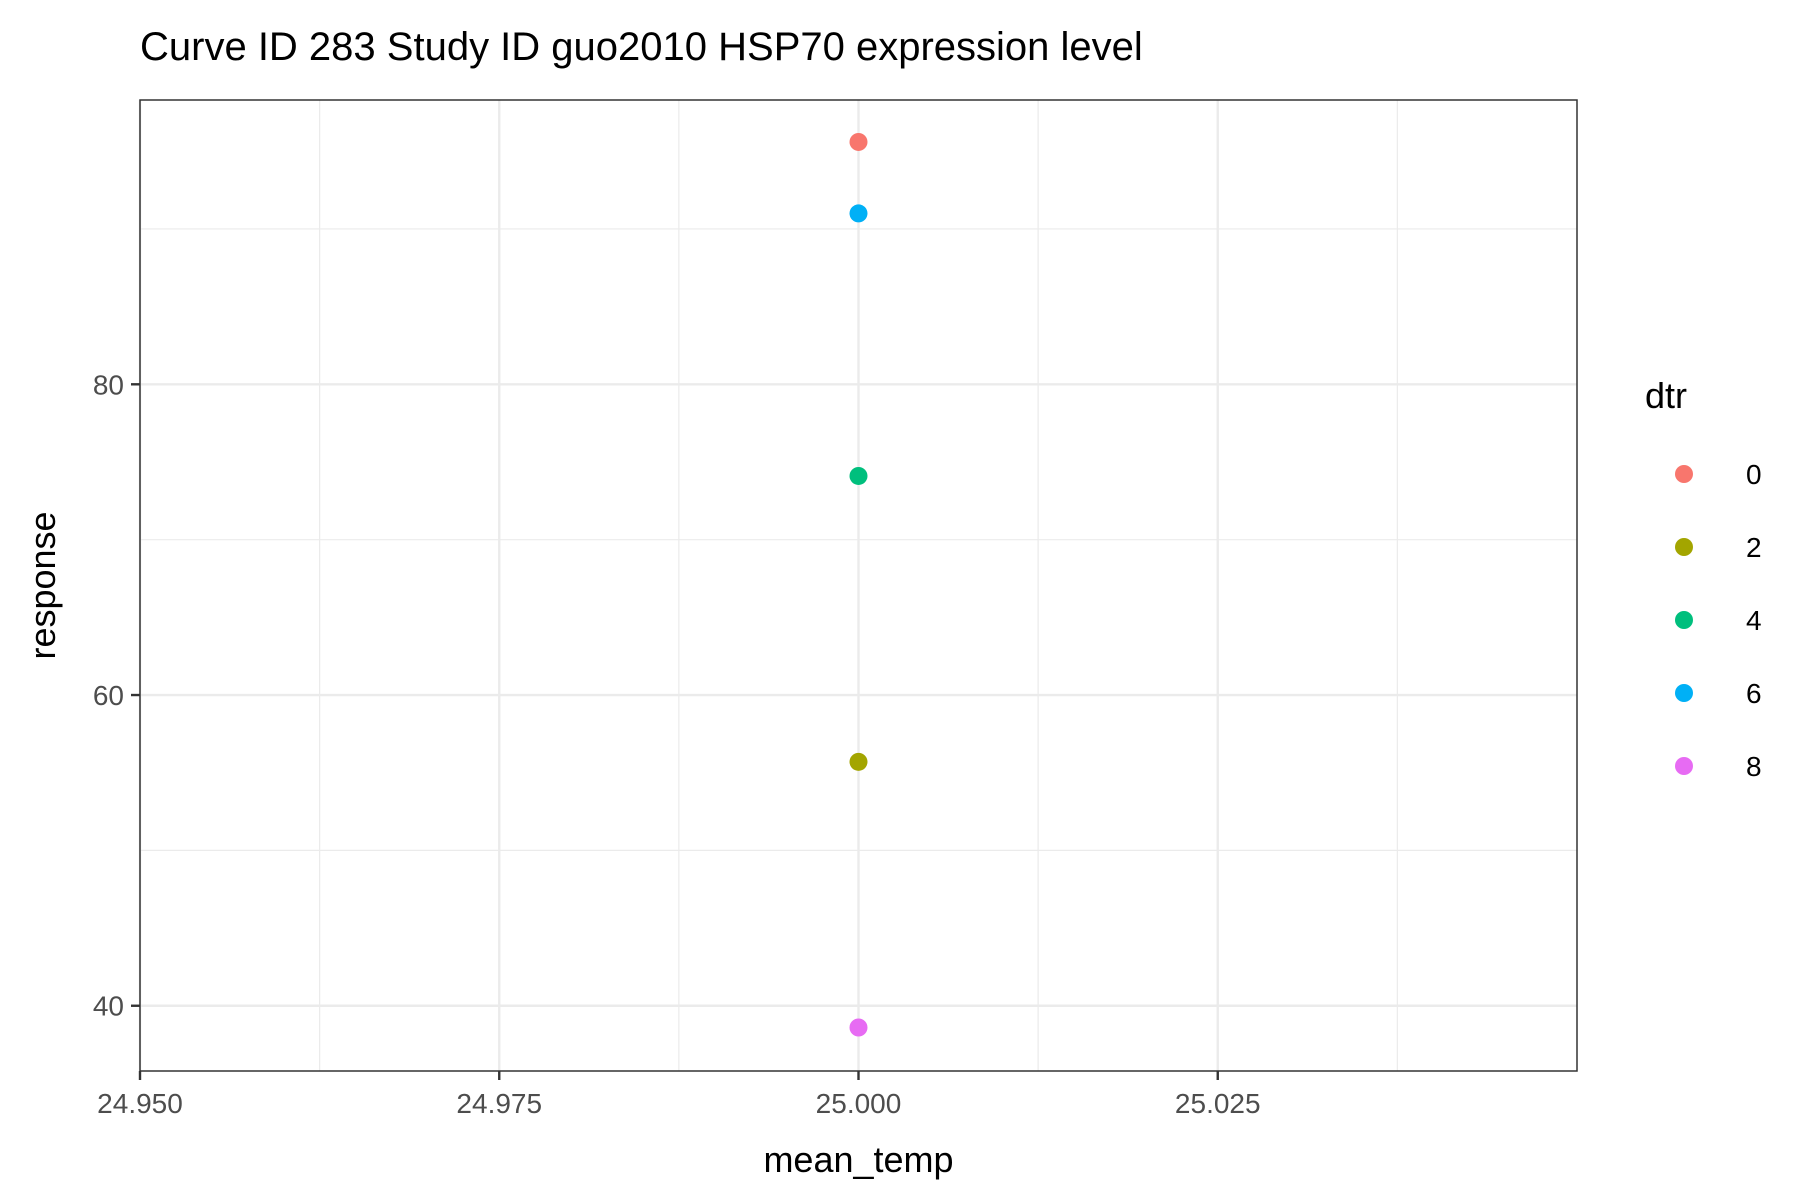  What do you see at coordinates (1754, 547) in the screenshot?
I see `legend-label-2: 2` at bounding box center [1754, 547].